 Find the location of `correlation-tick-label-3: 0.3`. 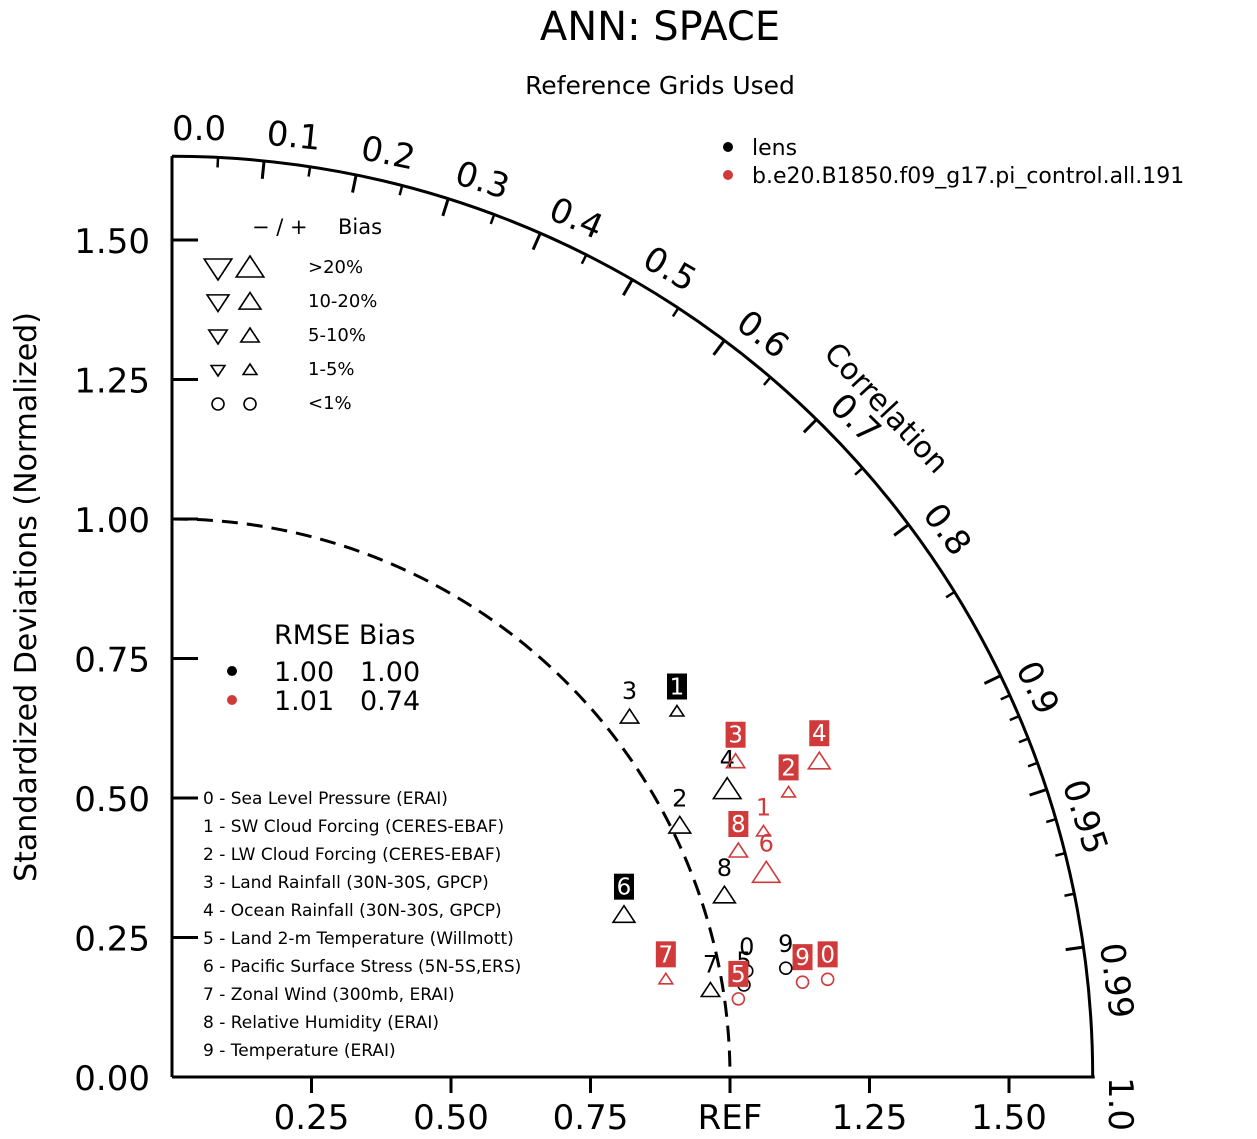

correlation-tick-label-3: 0.3 is located at coordinates (482, 180).